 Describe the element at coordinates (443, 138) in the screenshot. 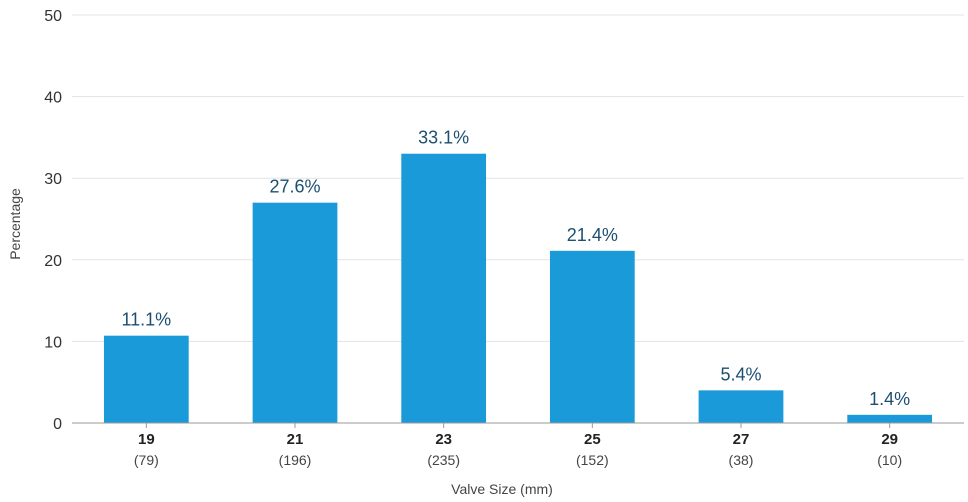

I see `data-label: 33.1%` at that location.